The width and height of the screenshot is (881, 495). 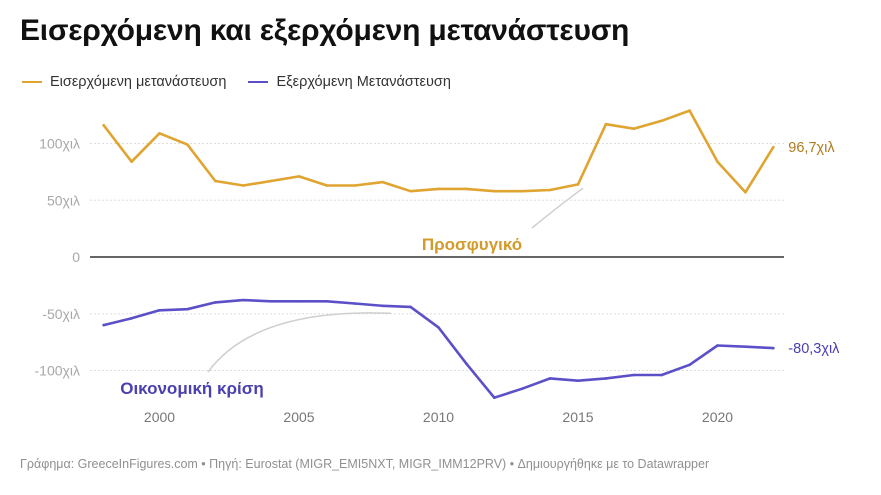 What do you see at coordinates (472, 244) in the screenshot?
I see `annotation-refugee: Προσφυγικό` at bounding box center [472, 244].